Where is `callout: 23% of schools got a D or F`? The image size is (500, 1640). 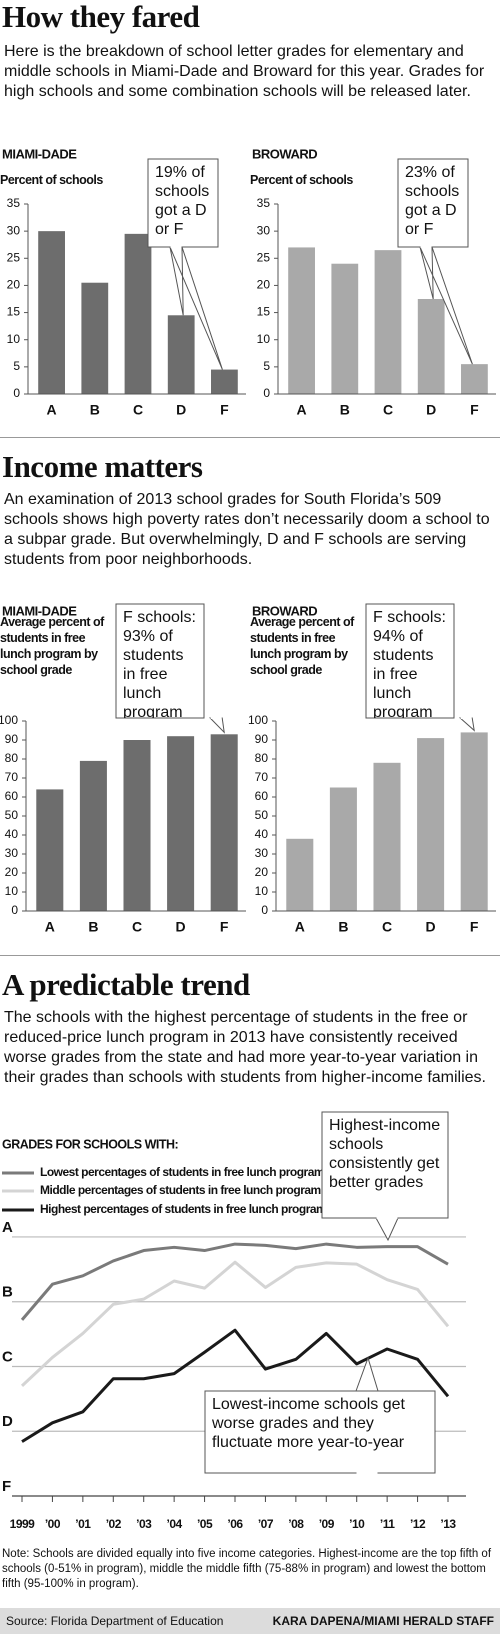
callout: 23% of schools got a D or F is located at coordinates (432, 201).